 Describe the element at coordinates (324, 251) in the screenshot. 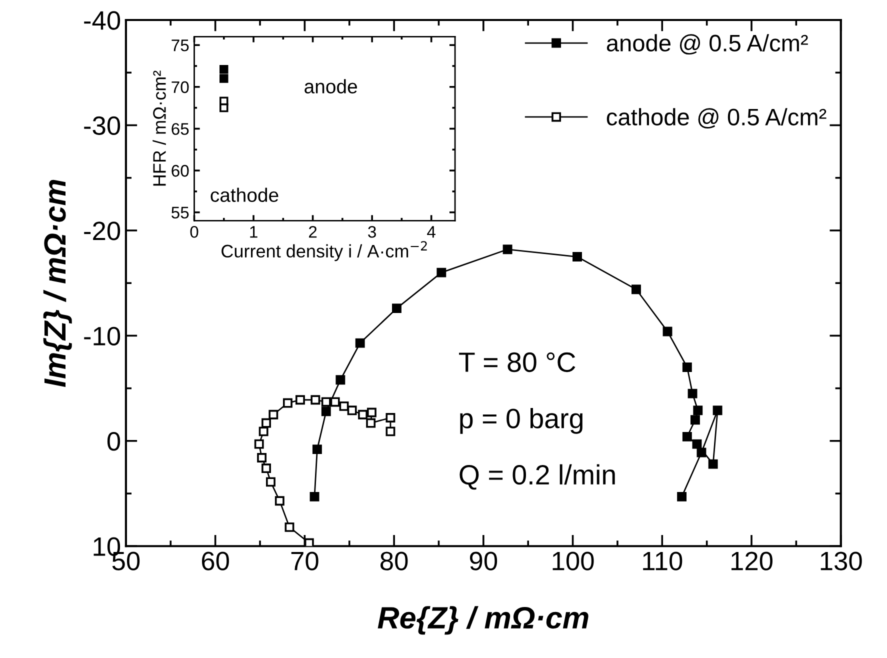

I see `x-axis-title: Current density i / A·cm$^{−2}$` at that location.